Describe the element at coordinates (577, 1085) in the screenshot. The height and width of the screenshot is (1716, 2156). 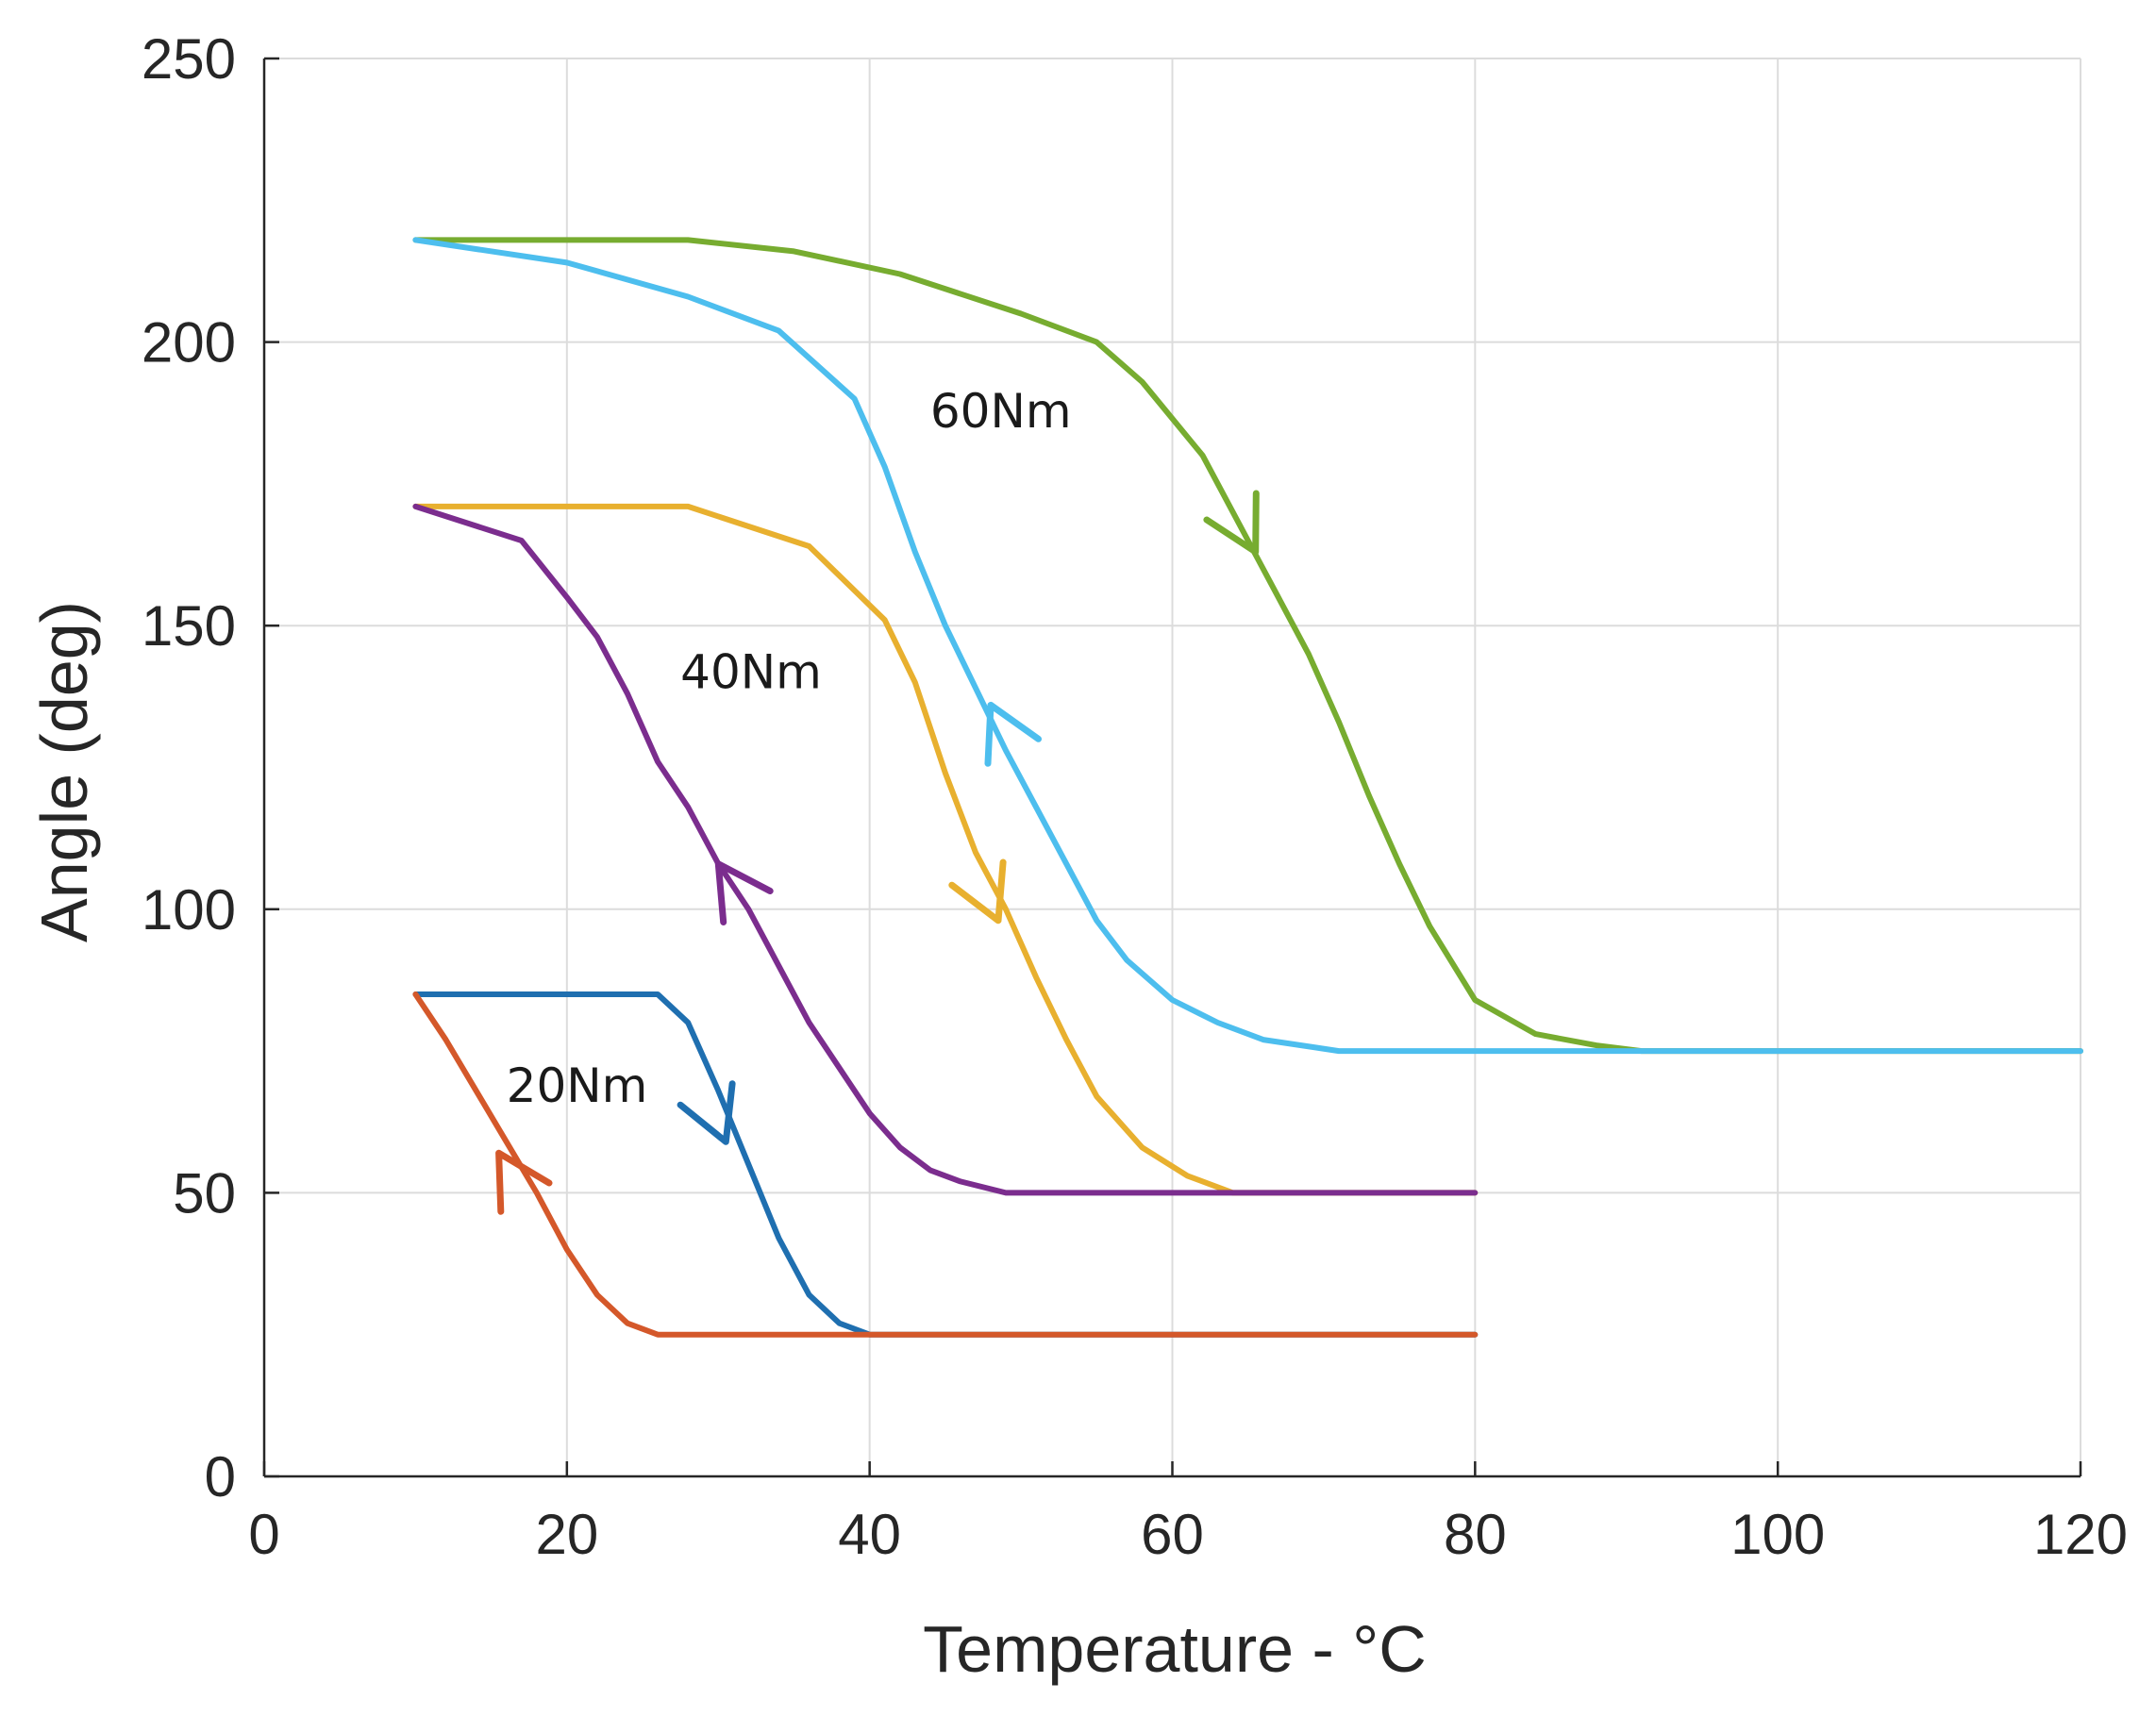
I see `annotation-label: 20Nm` at that location.